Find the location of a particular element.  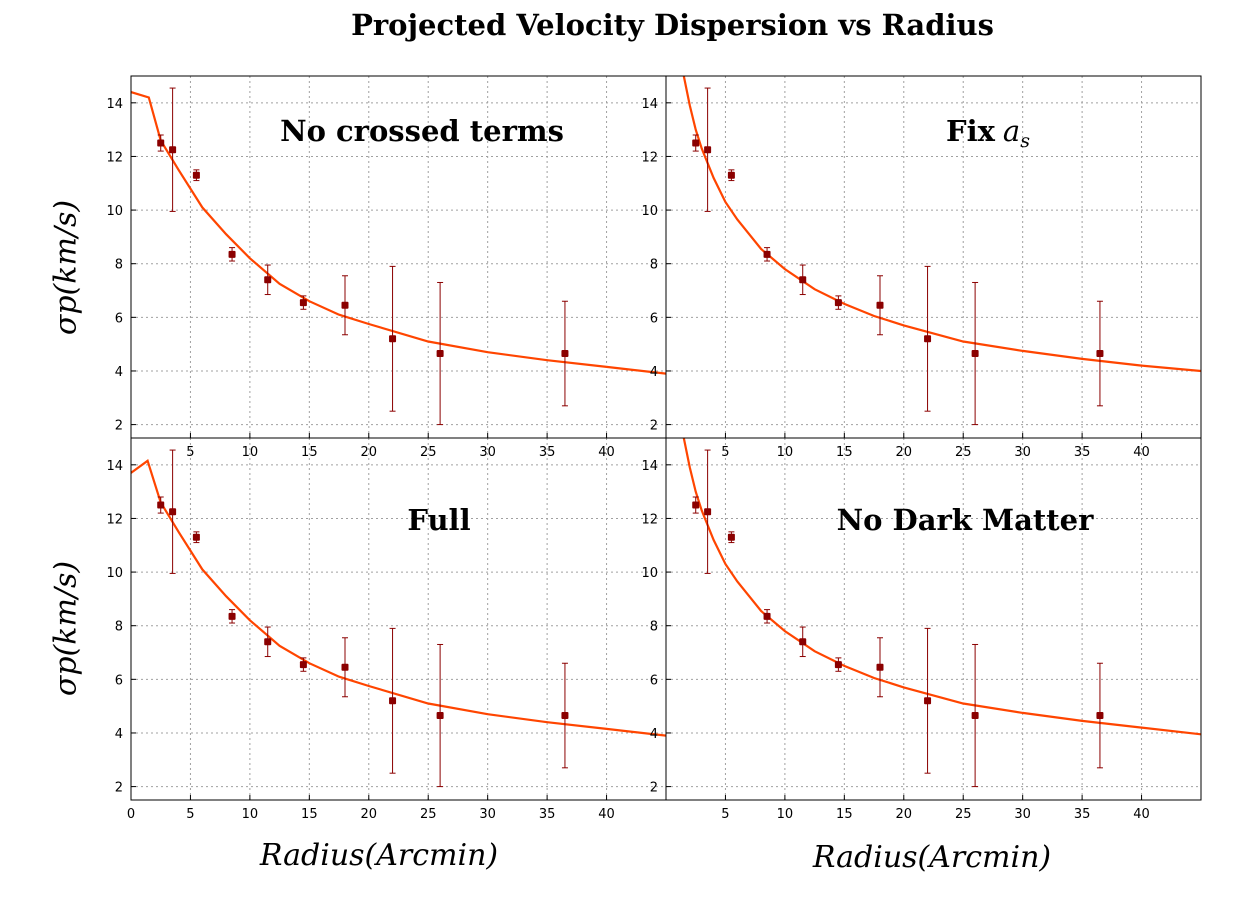

x-axis-label-left: Radius(Arcmin) is located at coordinates (379, 855).